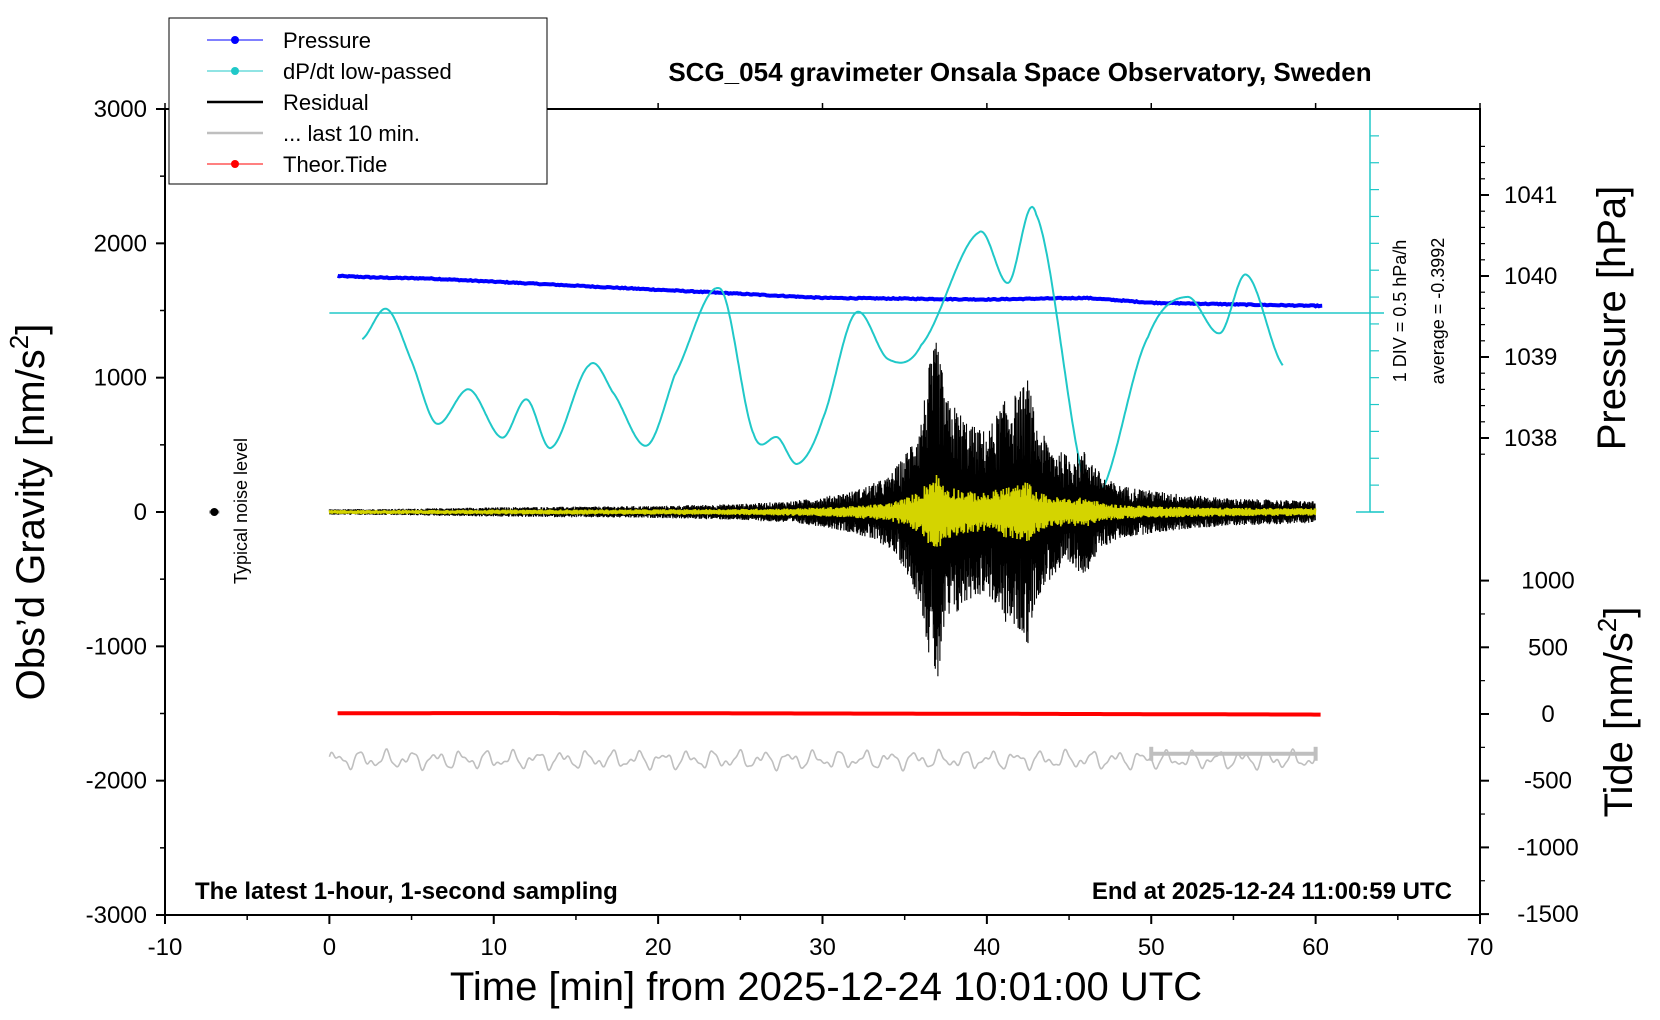 This screenshot has height=1020, width=1660. What do you see at coordinates (830, 291) in the screenshot?
I see `pressure-line` at bounding box center [830, 291].